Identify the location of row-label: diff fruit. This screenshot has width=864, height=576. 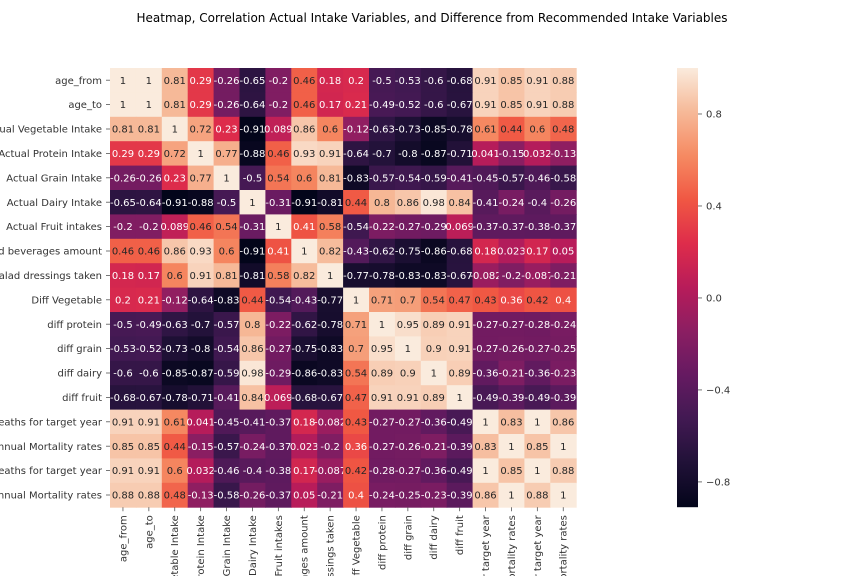
(82, 398).